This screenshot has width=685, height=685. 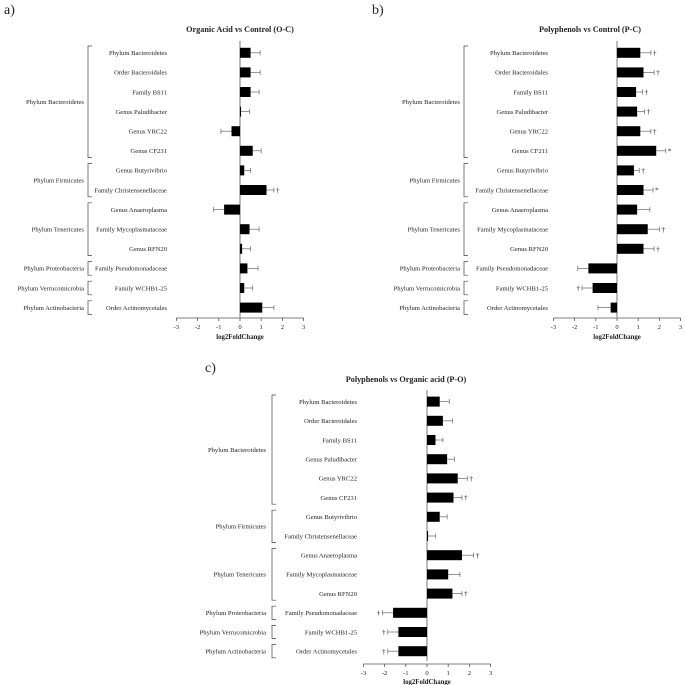 What do you see at coordinates (140, 73) in the screenshot?
I see `category-label: Order Bacteroidales` at bounding box center [140, 73].